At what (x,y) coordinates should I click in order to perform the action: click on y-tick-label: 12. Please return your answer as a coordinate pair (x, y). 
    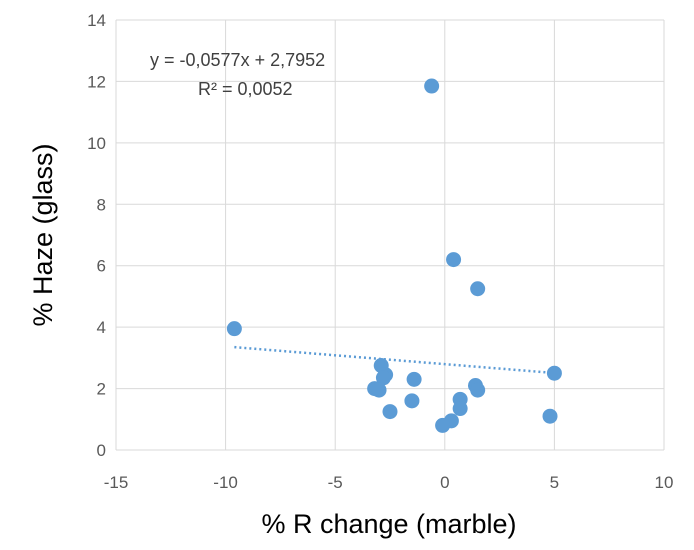
    Looking at the image, I should click on (96, 81).